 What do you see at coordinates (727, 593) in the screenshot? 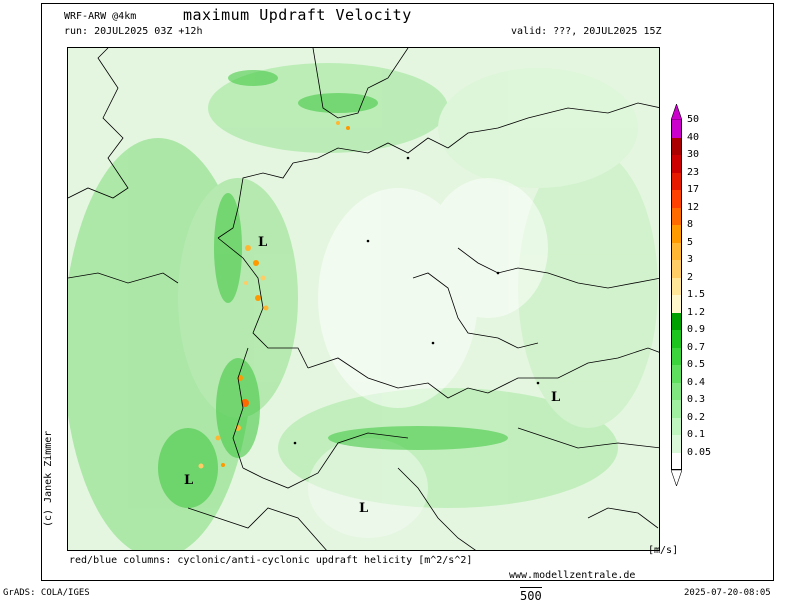
I see `timestamp-label: 2025-07-20-08:05` at bounding box center [727, 593].